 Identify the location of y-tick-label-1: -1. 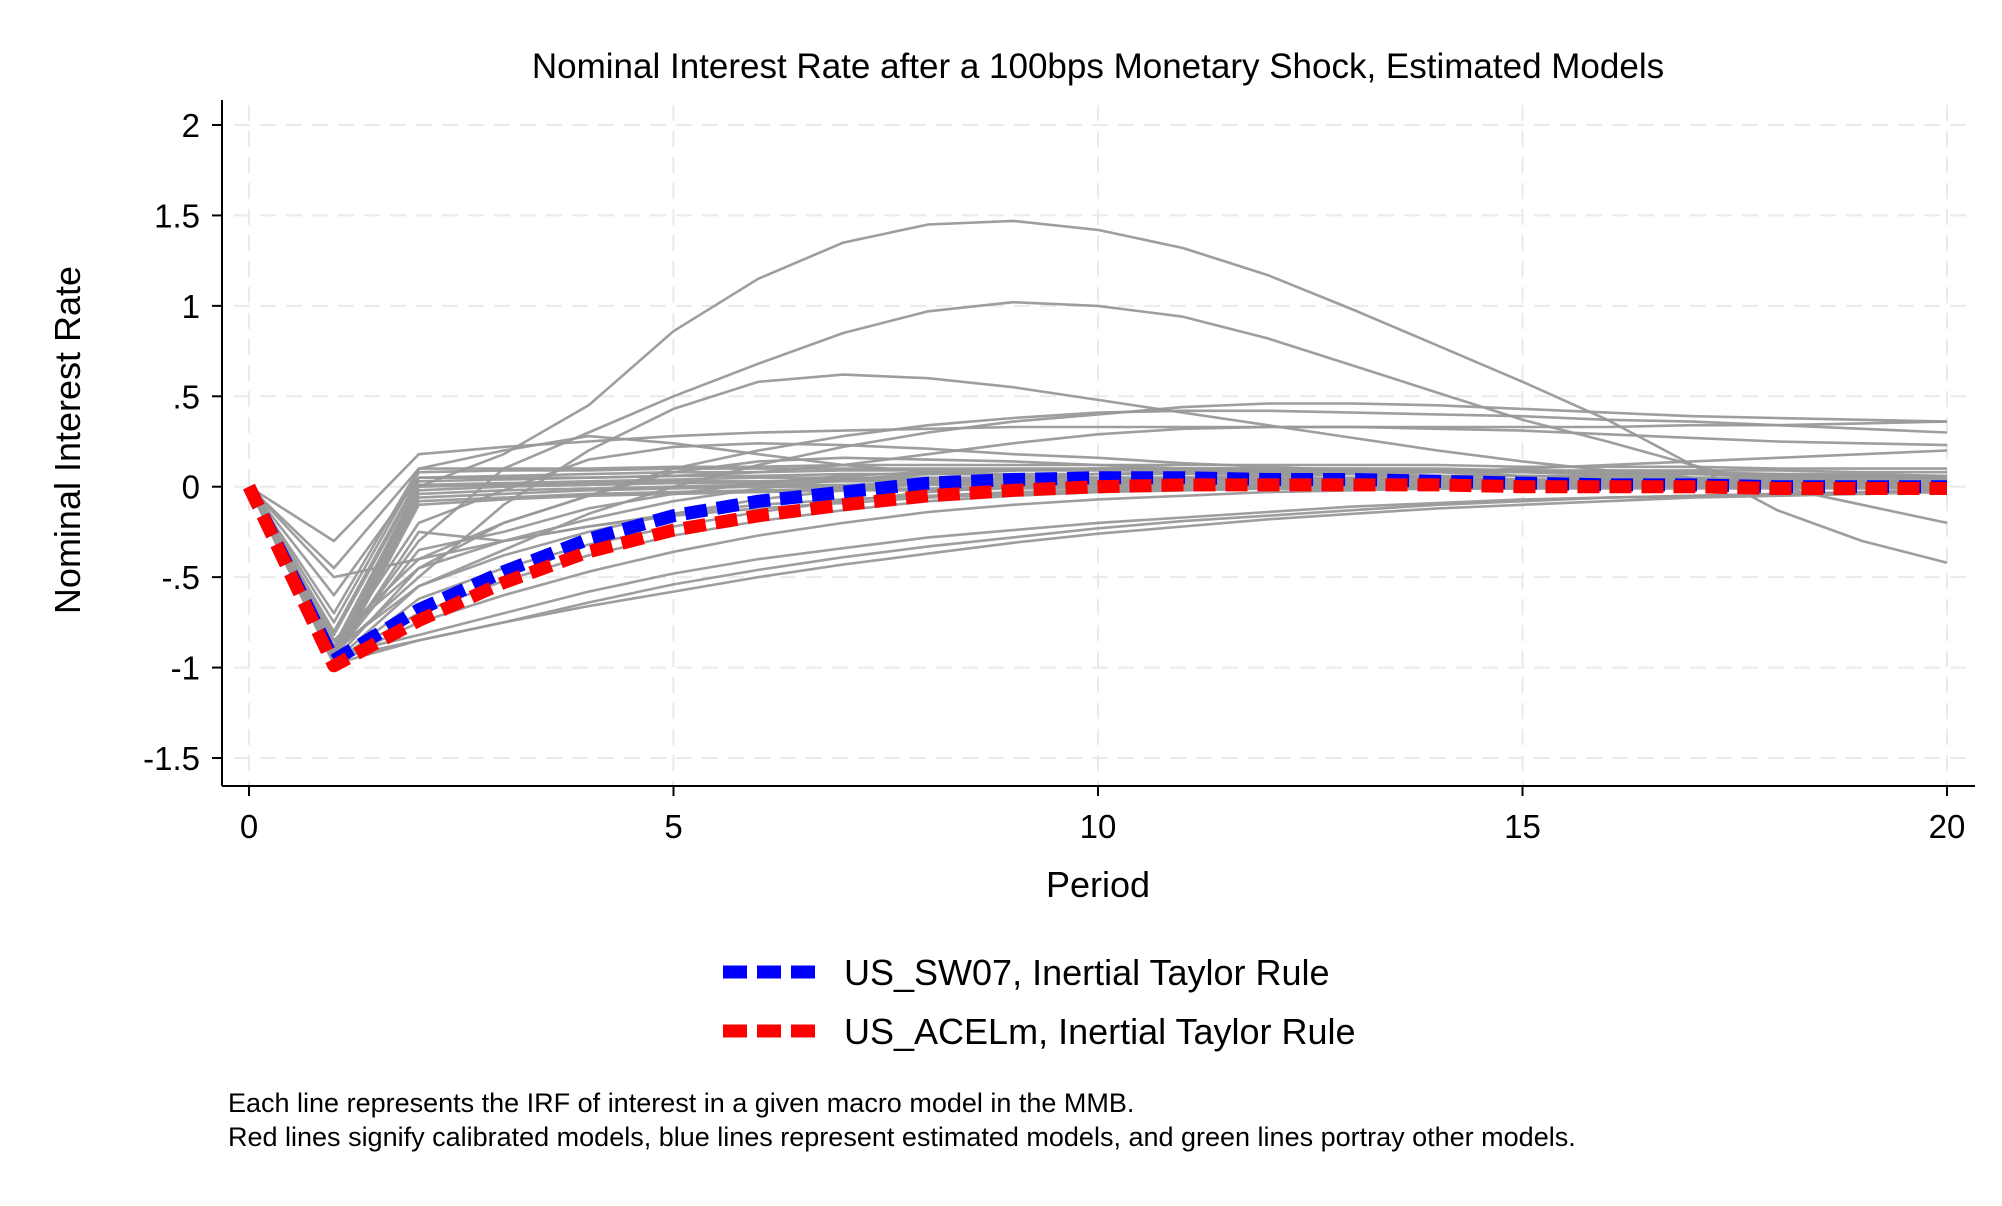
(185, 668).